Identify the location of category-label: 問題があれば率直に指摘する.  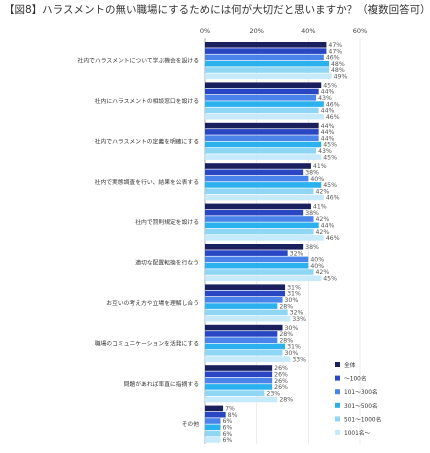
(161, 384).